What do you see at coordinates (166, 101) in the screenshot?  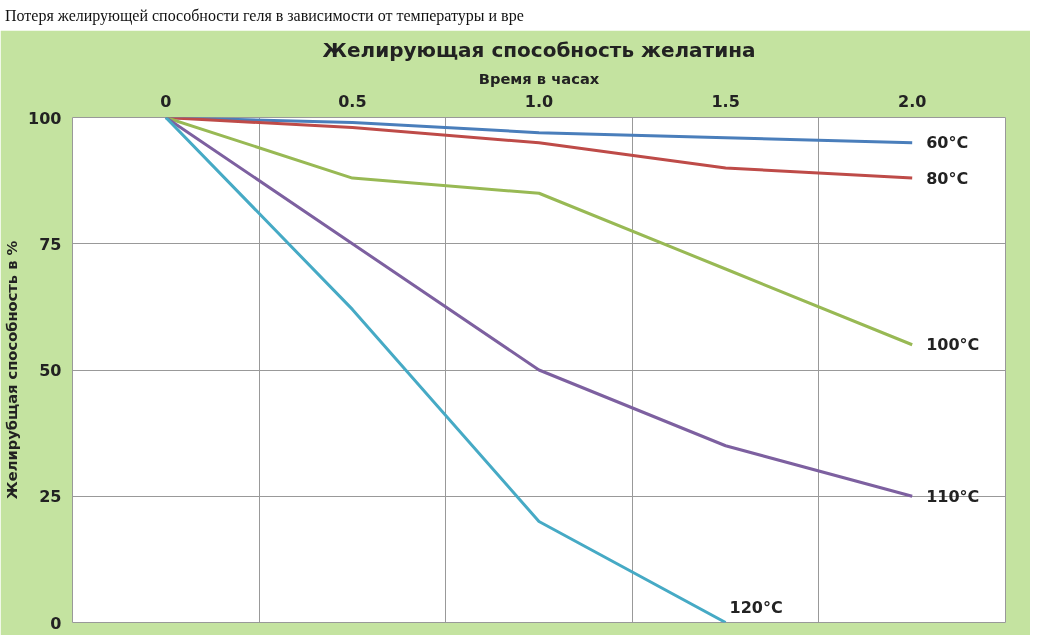 I see `x-tick-label: 0` at bounding box center [166, 101].